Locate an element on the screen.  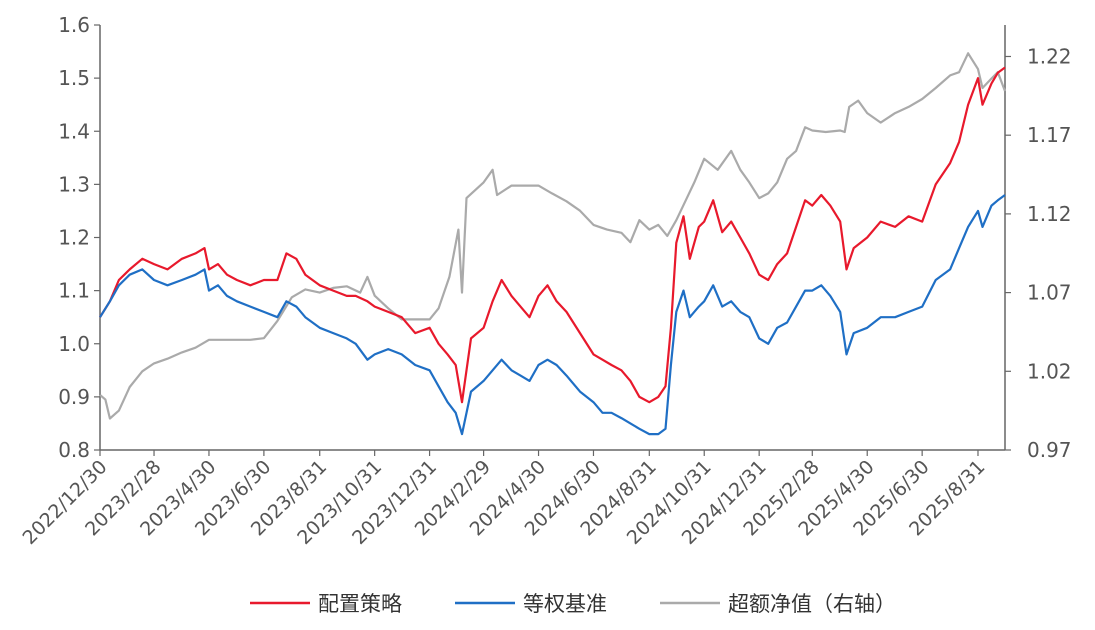
right-tick-label: 1.17 is located at coordinates (1049, 135).